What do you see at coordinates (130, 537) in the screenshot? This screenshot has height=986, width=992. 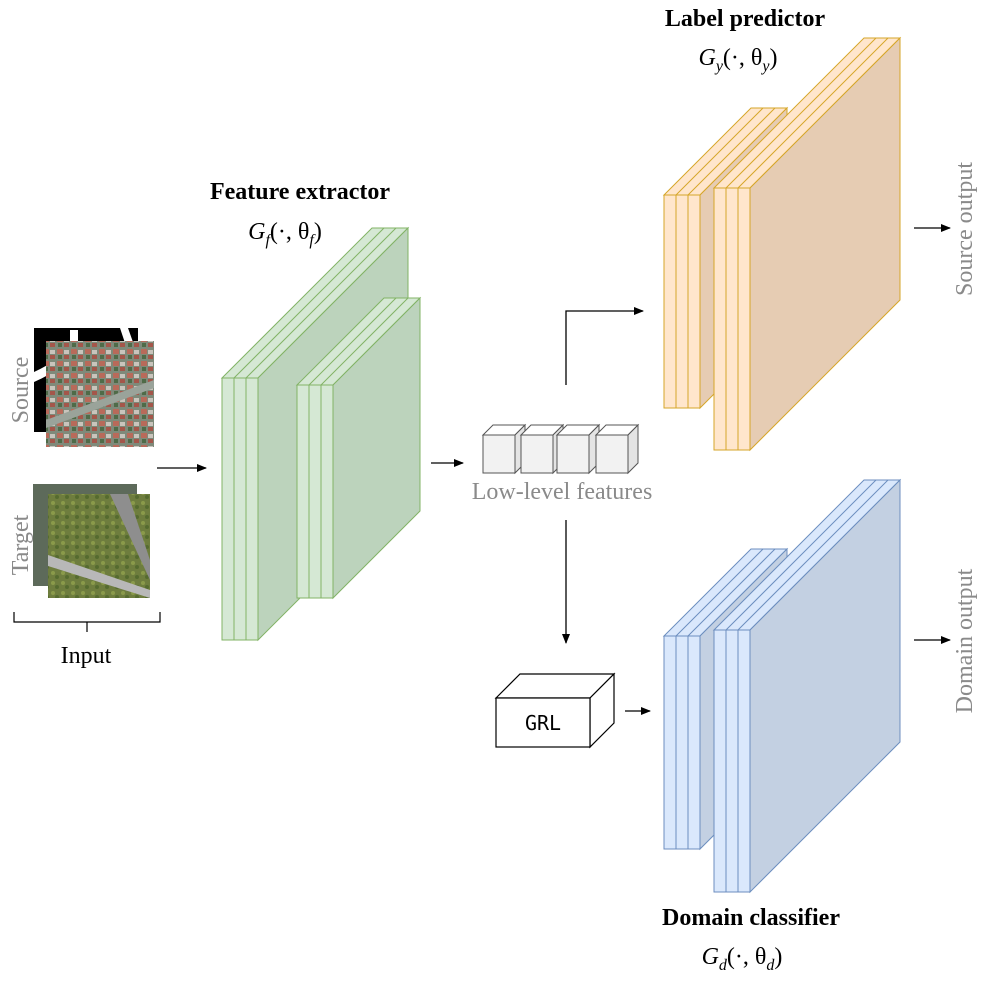 I see `target-aerial-road` at bounding box center [130, 537].